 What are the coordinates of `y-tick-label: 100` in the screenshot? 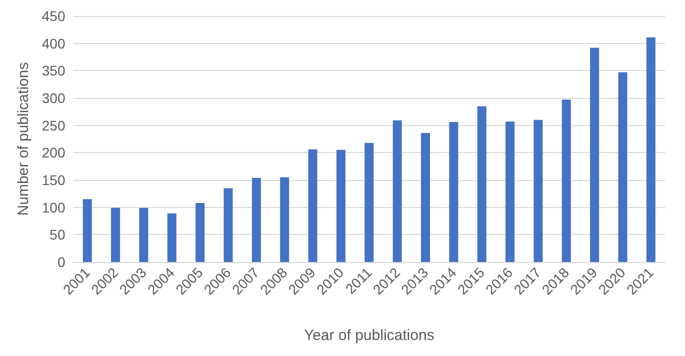 It's located at (54, 207).